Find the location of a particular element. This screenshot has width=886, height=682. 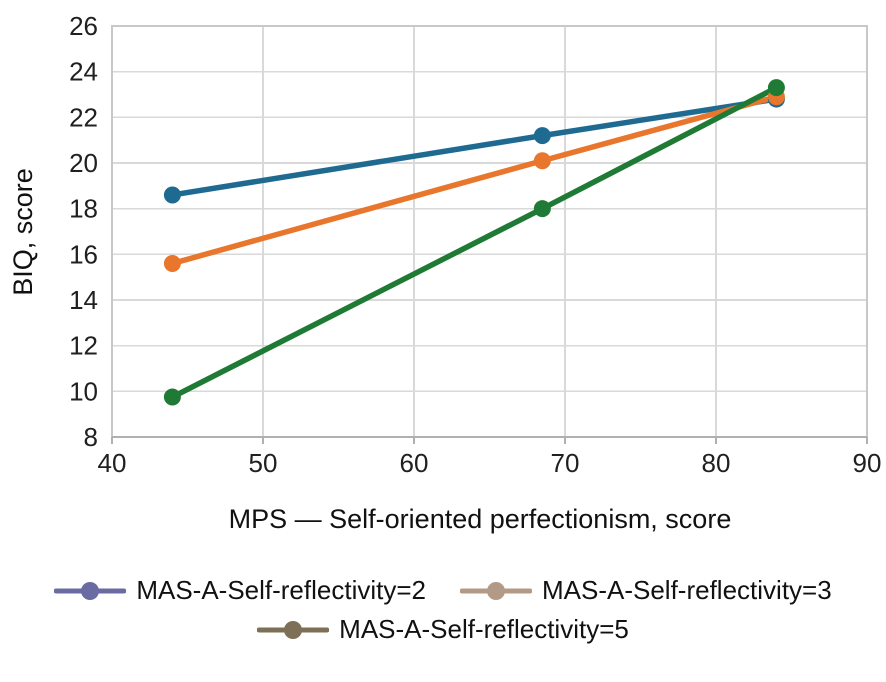

legend-label: MAS-A-Self-reflectivity=3 is located at coordinates (687, 590).